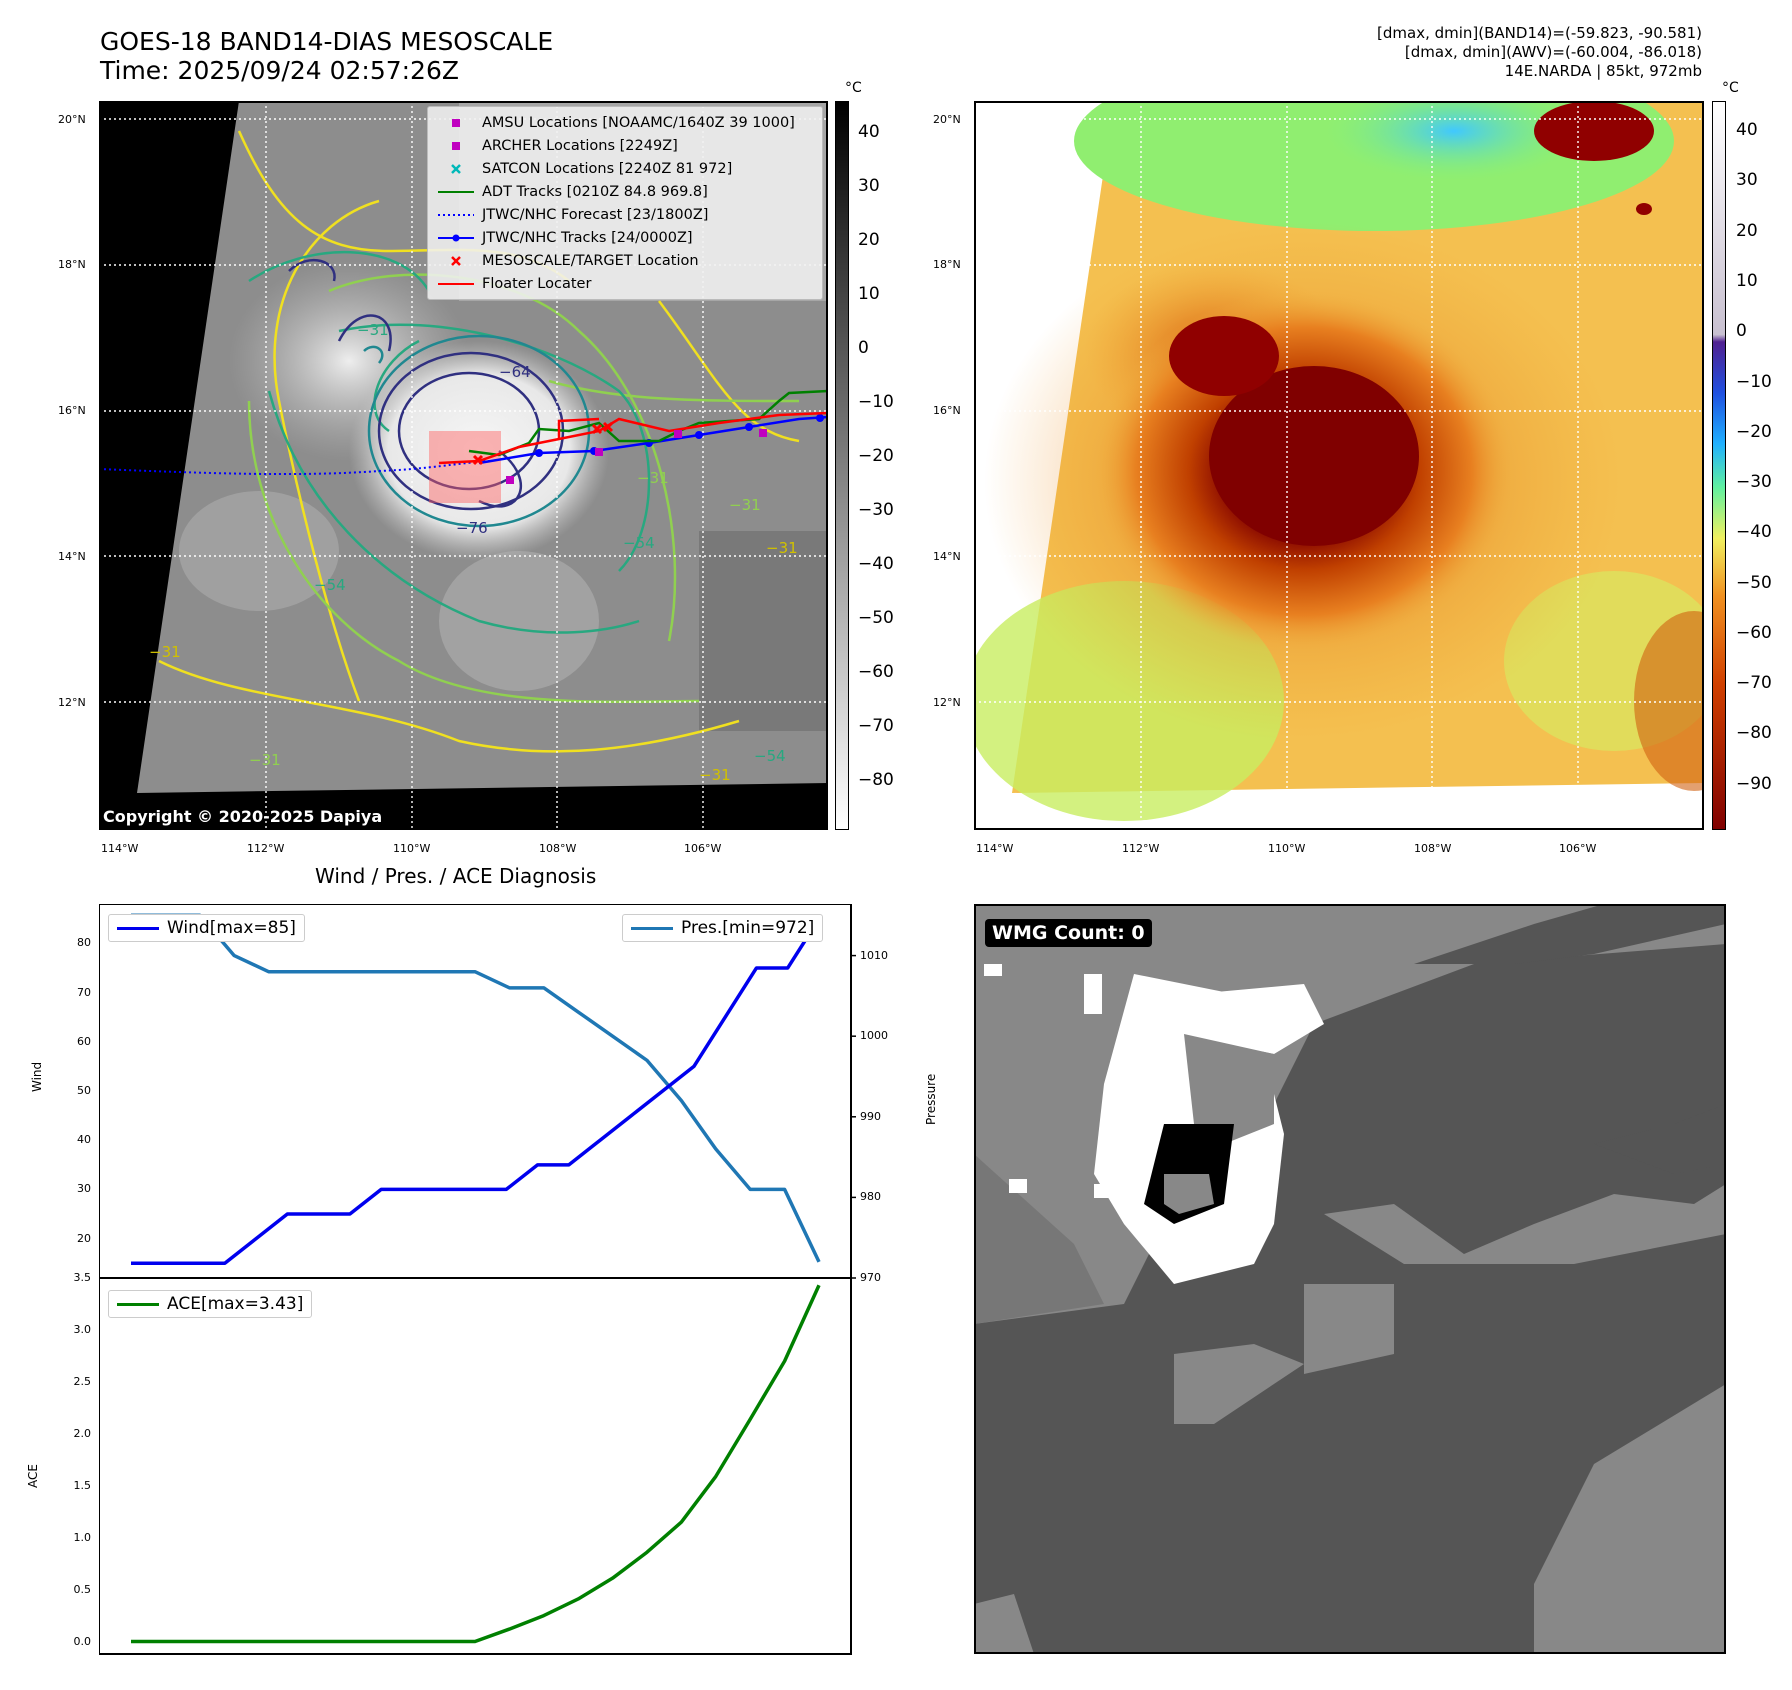  Describe the element at coordinates (870, 1277) in the screenshot. I see `axis-tick-label: 970` at that location.